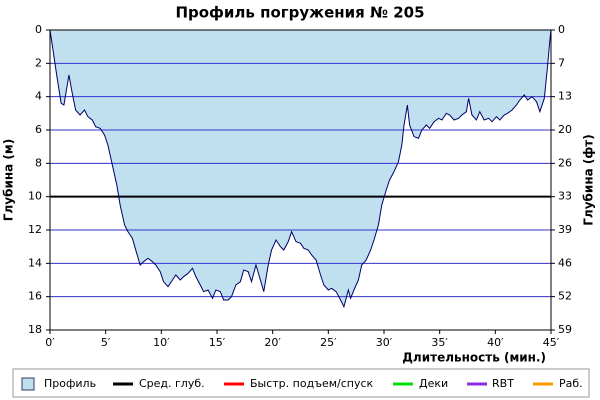 The image size is (600, 400). What do you see at coordinates (35, 262) in the screenshot?
I see `y-tick-label: 14` at bounding box center [35, 262].